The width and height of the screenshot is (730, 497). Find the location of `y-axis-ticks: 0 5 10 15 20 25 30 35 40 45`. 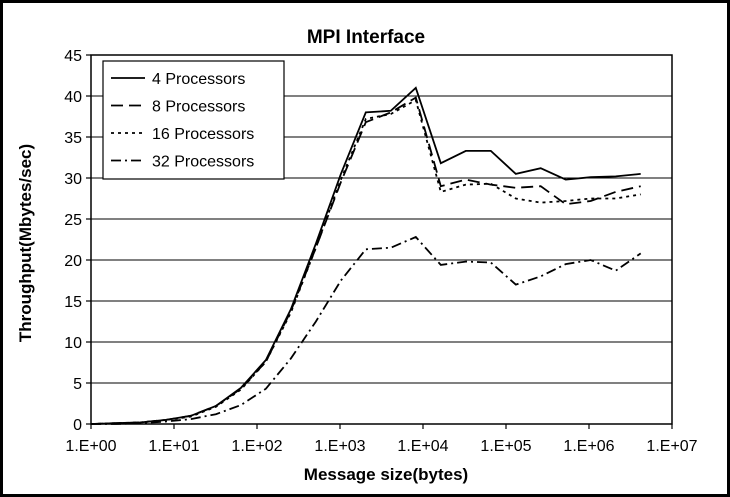

y-axis-ticks: 0 5 10 15 20 25 30 35 40 45 is located at coordinates (77, 241).